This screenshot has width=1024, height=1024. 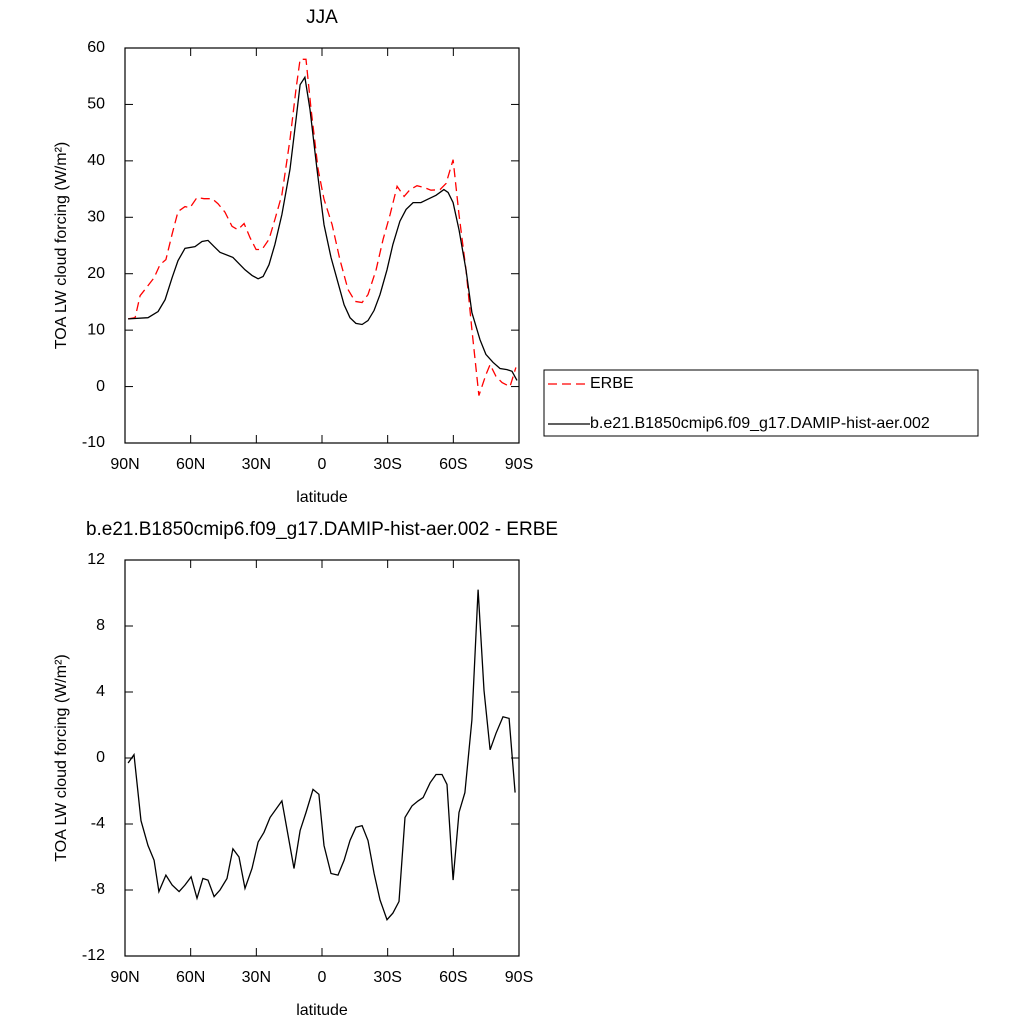 I want to click on y-tick-label: 20, so click(x=96, y=273).